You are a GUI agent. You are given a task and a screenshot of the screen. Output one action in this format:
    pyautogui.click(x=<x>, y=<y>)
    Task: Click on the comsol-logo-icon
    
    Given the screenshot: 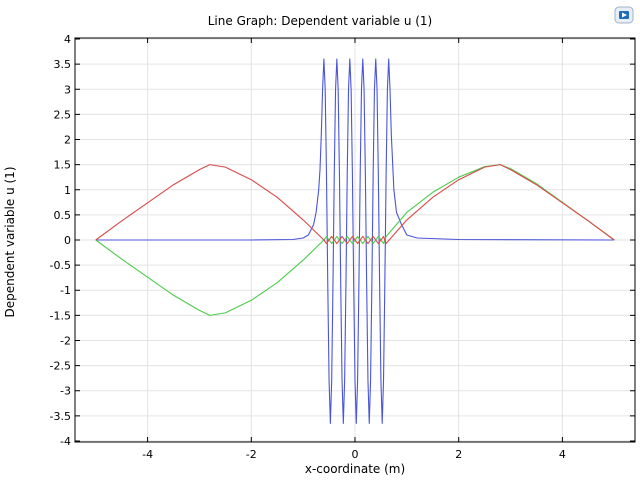 What is the action you would take?
    pyautogui.click(x=624, y=15)
    